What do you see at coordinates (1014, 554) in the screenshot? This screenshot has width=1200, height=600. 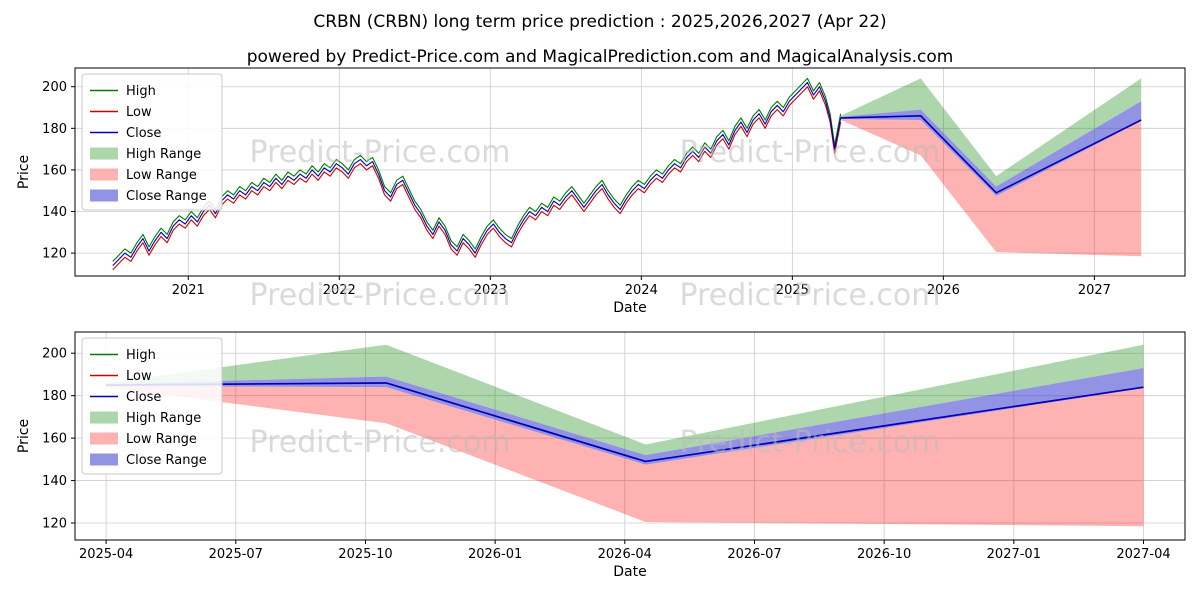 I see `x-tick-label: 2027-01` at bounding box center [1014, 554].